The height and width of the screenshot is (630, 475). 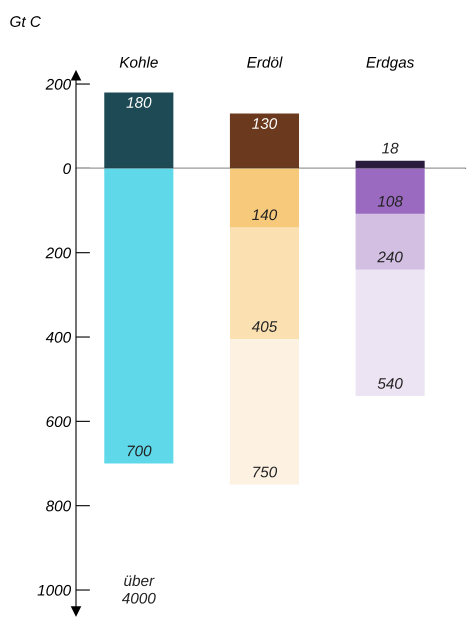 What do you see at coordinates (265, 123) in the screenshot?
I see `data-label: 130` at bounding box center [265, 123].